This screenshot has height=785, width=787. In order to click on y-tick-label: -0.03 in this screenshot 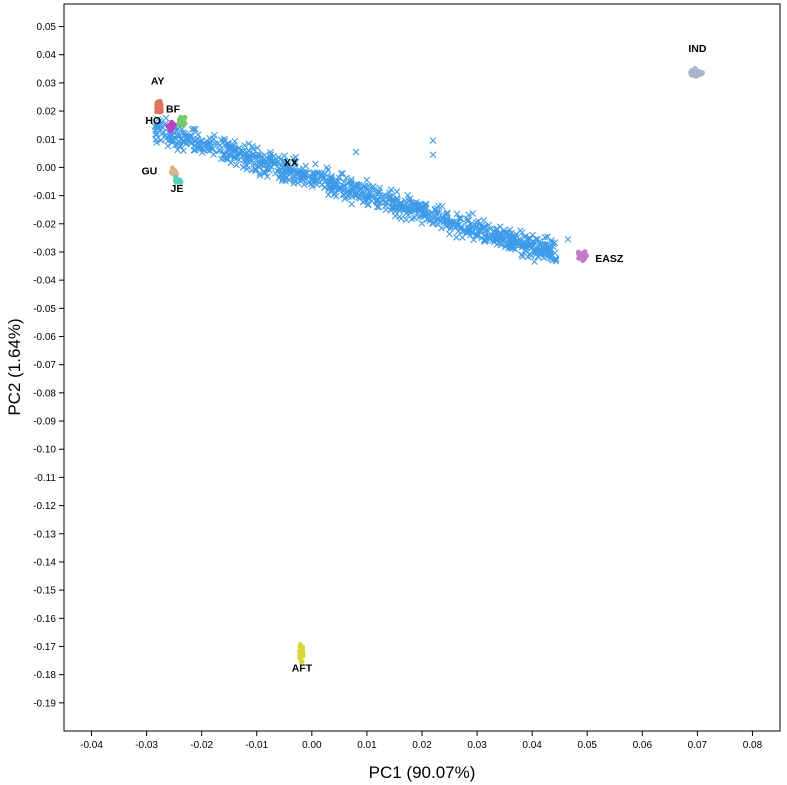, I will do `click(44, 252)`.